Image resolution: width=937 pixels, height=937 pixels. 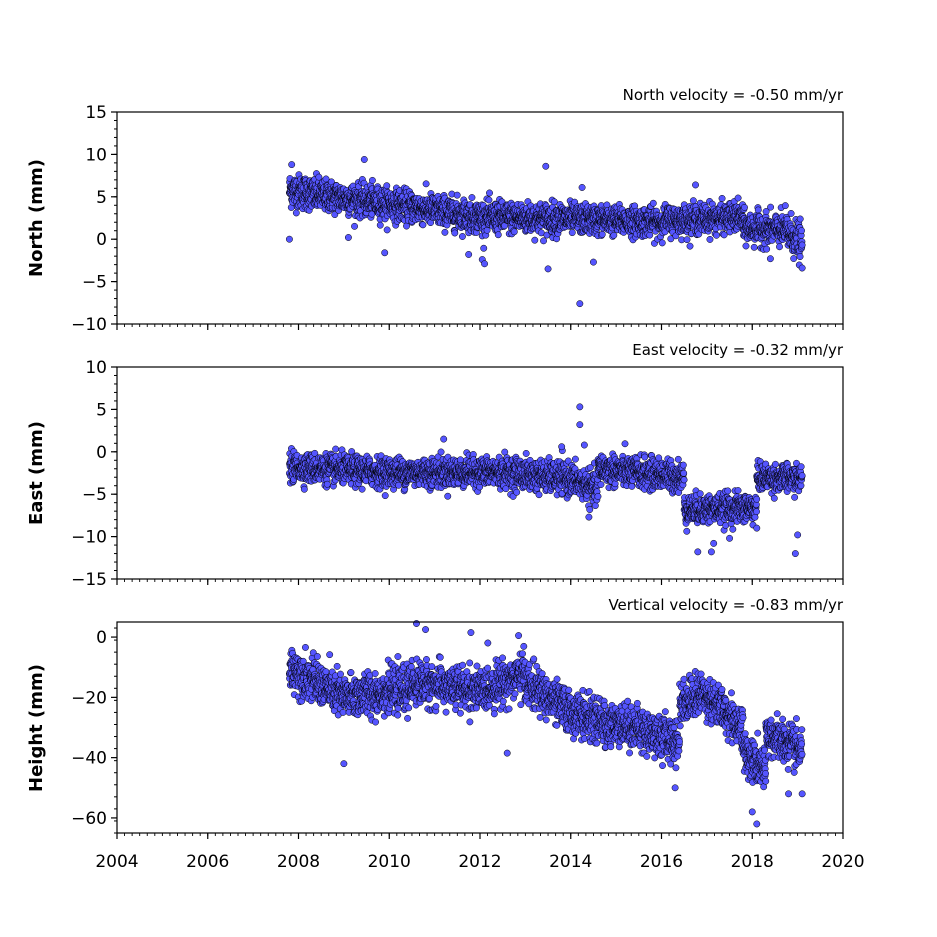 What do you see at coordinates (96, 113) in the screenshot?
I see `y-tick-label: 15` at bounding box center [96, 113].